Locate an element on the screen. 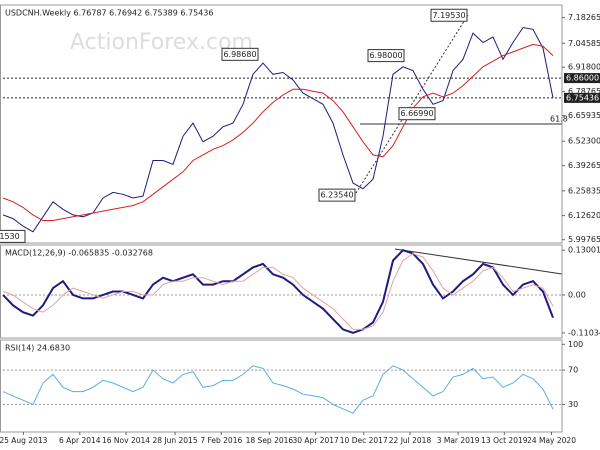  x-tick-label: 28 Jun 2015 is located at coordinates (174, 440).